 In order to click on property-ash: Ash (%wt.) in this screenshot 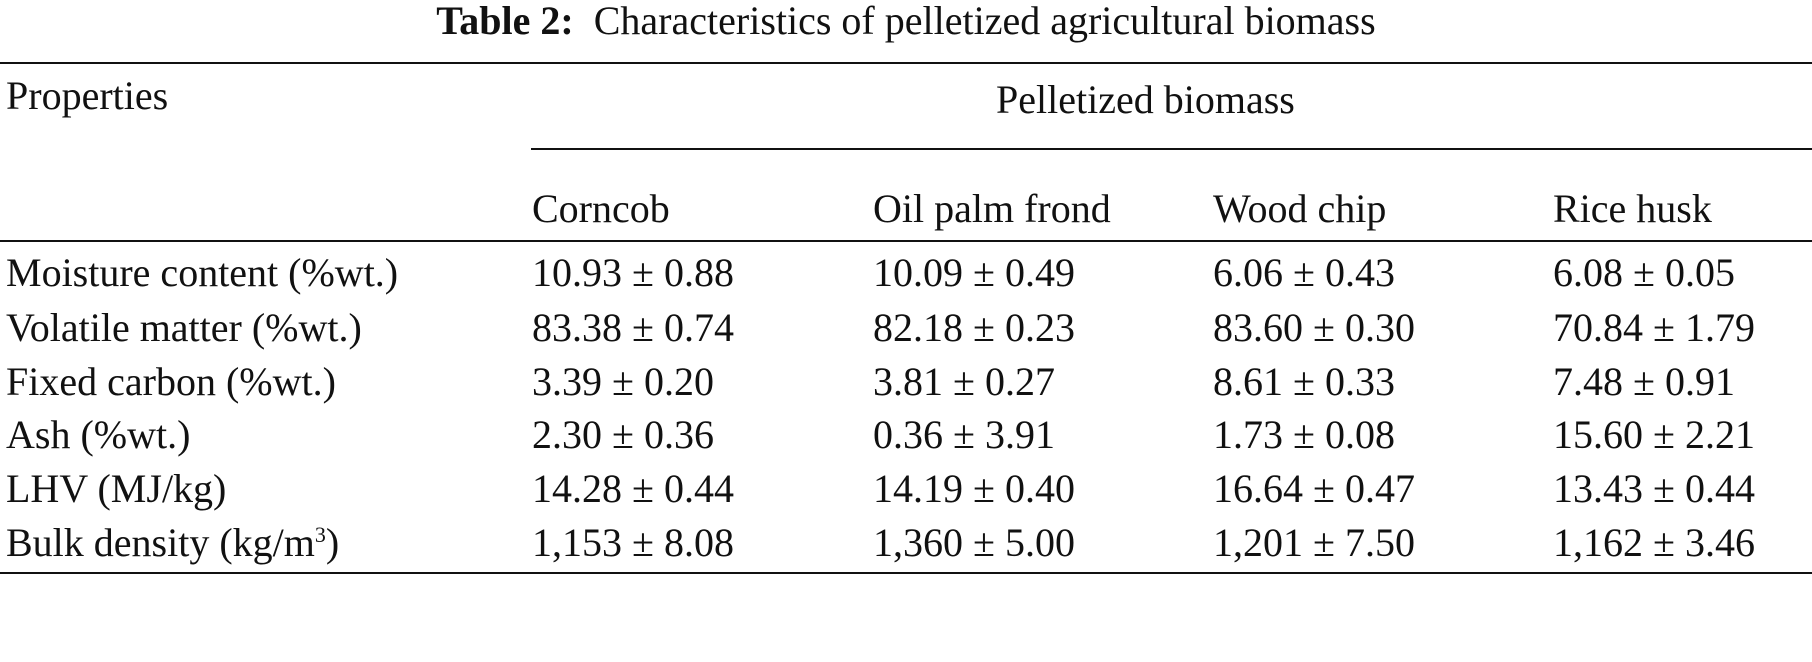, I will do `click(98, 434)`.